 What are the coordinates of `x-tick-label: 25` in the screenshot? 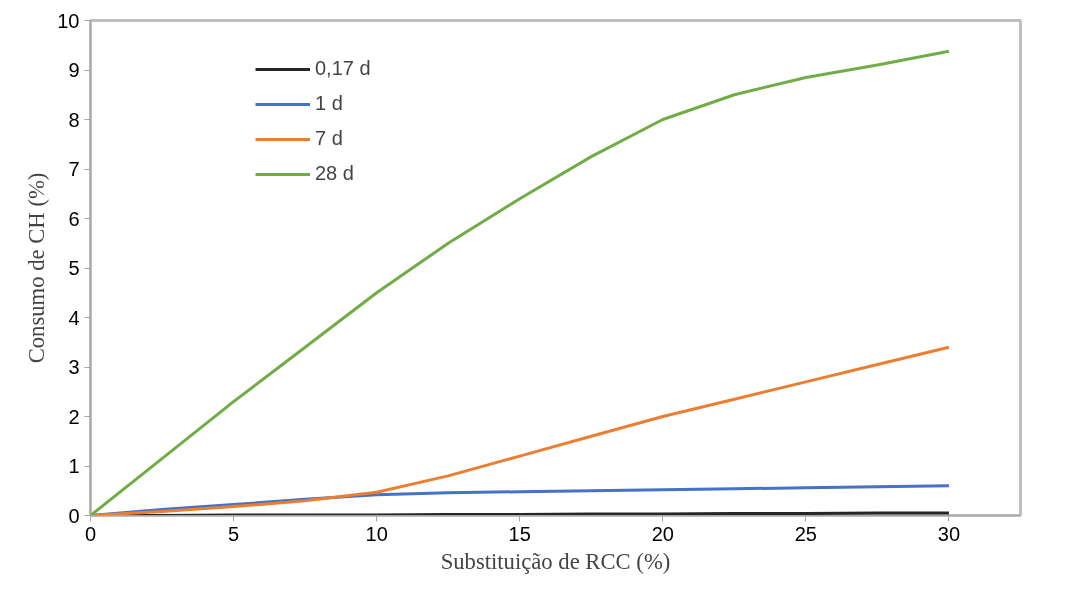 It's located at (806, 533).